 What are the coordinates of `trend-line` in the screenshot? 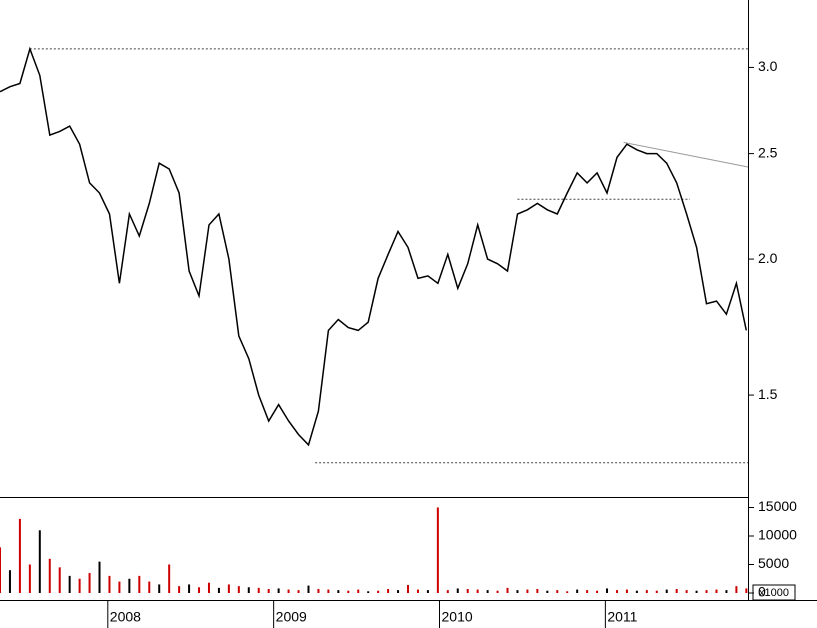 It's located at (686, 154).